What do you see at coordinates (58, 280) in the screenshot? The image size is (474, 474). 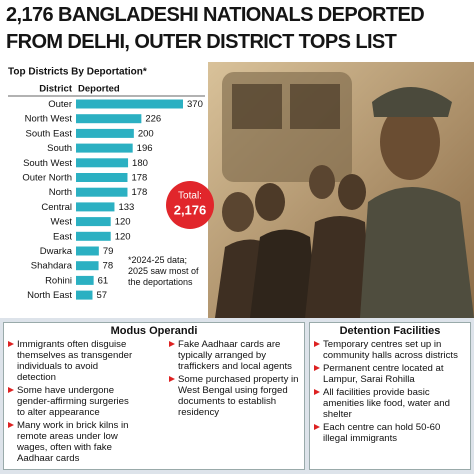 I see `category-label: Rohini` at bounding box center [58, 280].